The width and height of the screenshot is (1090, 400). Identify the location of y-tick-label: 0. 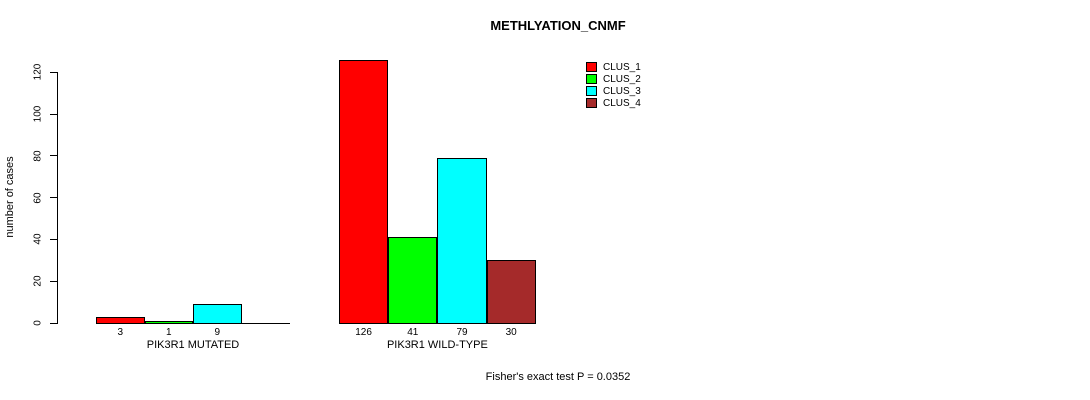
(38, 323).